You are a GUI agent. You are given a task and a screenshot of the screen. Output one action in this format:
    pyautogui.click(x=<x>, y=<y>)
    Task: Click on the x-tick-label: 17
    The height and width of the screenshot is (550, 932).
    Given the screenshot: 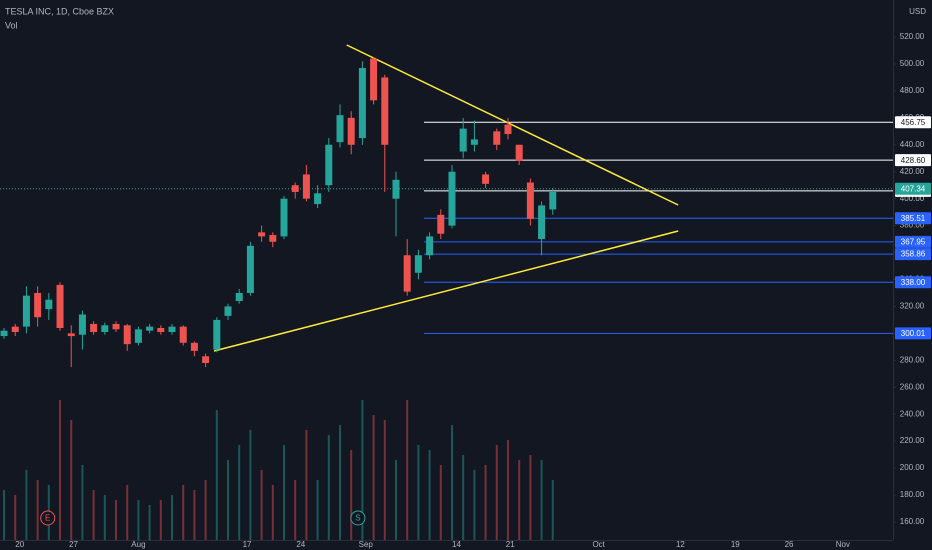 What is the action you would take?
    pyautogui.click(x=247, y=544)
    